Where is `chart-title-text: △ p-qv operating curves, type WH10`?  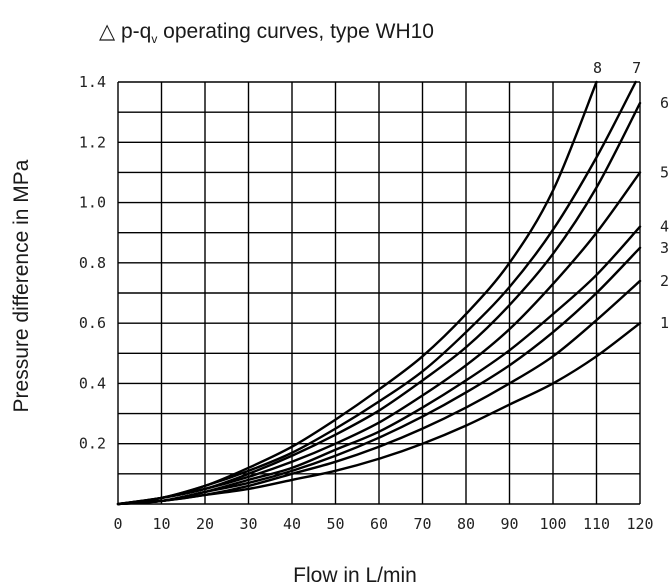 chart-title-text: △ p-qv operating curves, type WH10 is located at coordinates (266, 33).